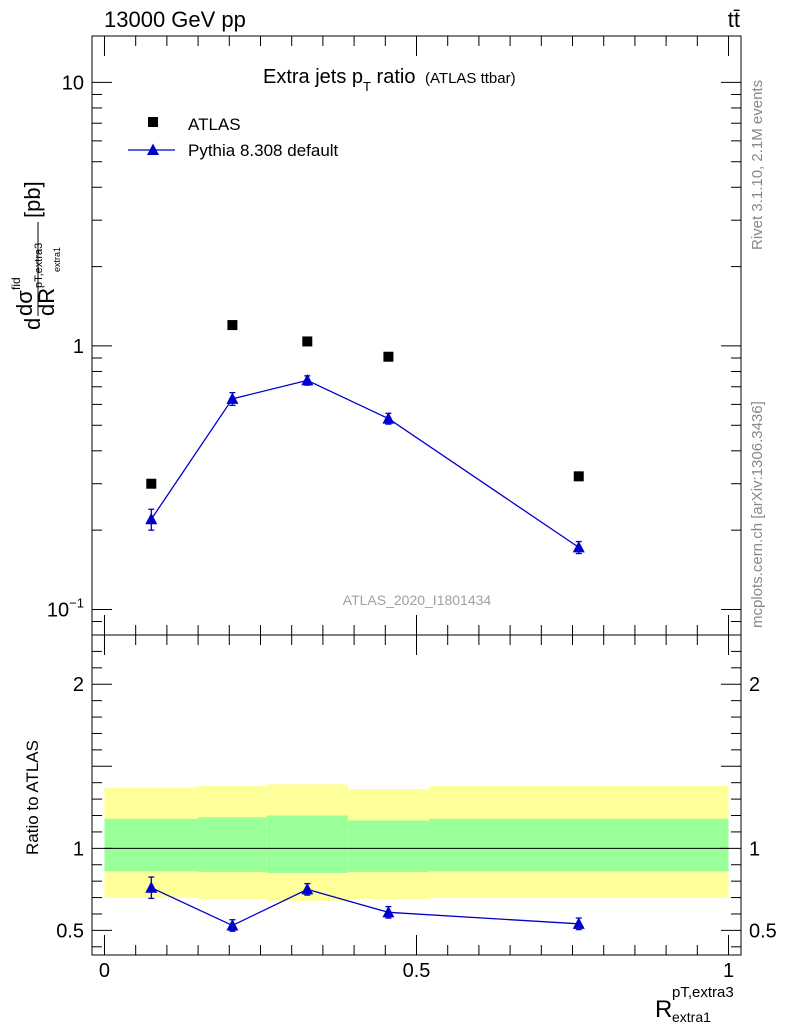 The image size is (786, 1024). Describe the element at coordinates (32, 797) in the screenshot. I see `ratio-y-axis-label: Ratio to ATLAS` at that location.